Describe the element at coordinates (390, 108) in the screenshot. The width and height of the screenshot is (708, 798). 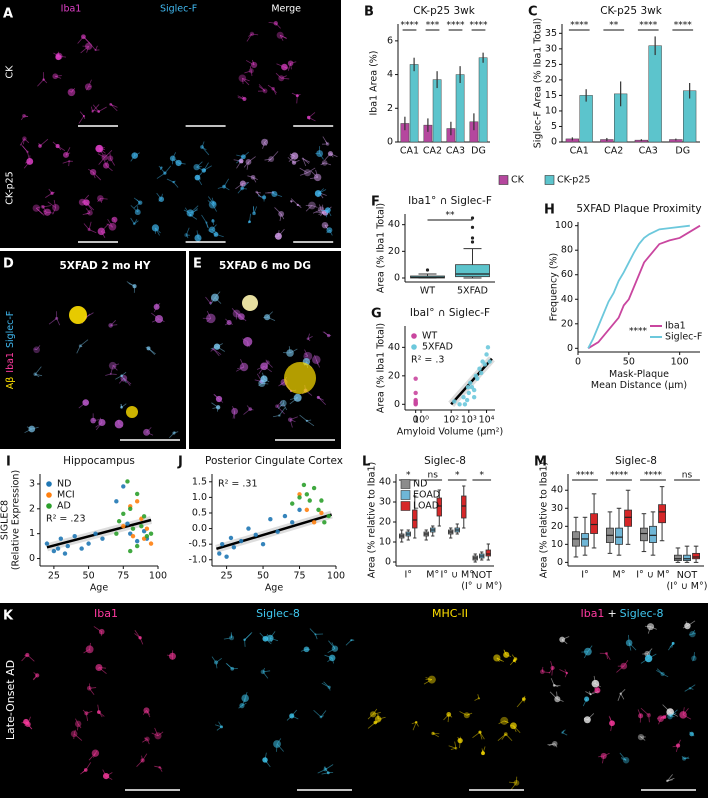
I see `y-tick-label: 2` at that location.